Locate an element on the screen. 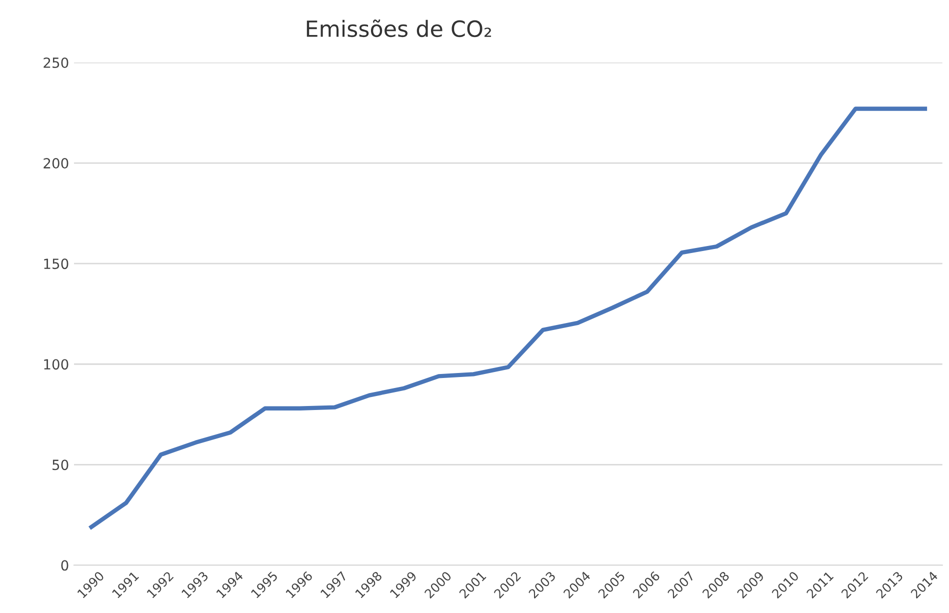  y-tick-label: 200 is located at coordinates (56, 163).